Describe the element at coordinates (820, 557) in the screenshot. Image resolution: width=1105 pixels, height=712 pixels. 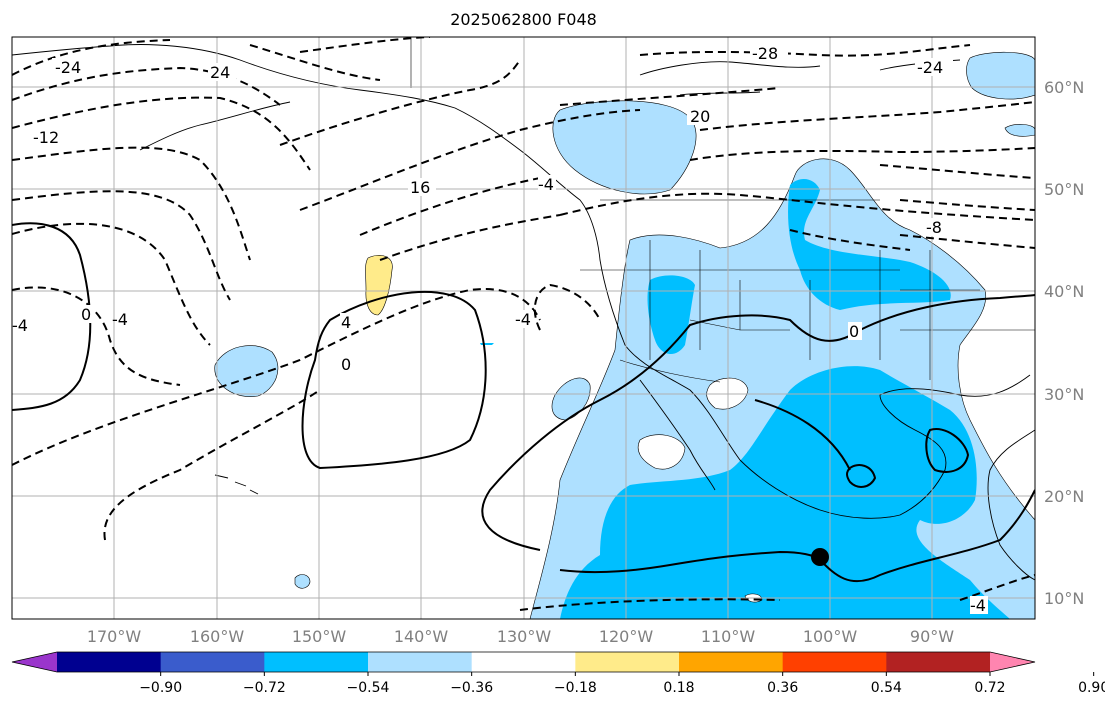
I see `storm-center-dot` at that location.